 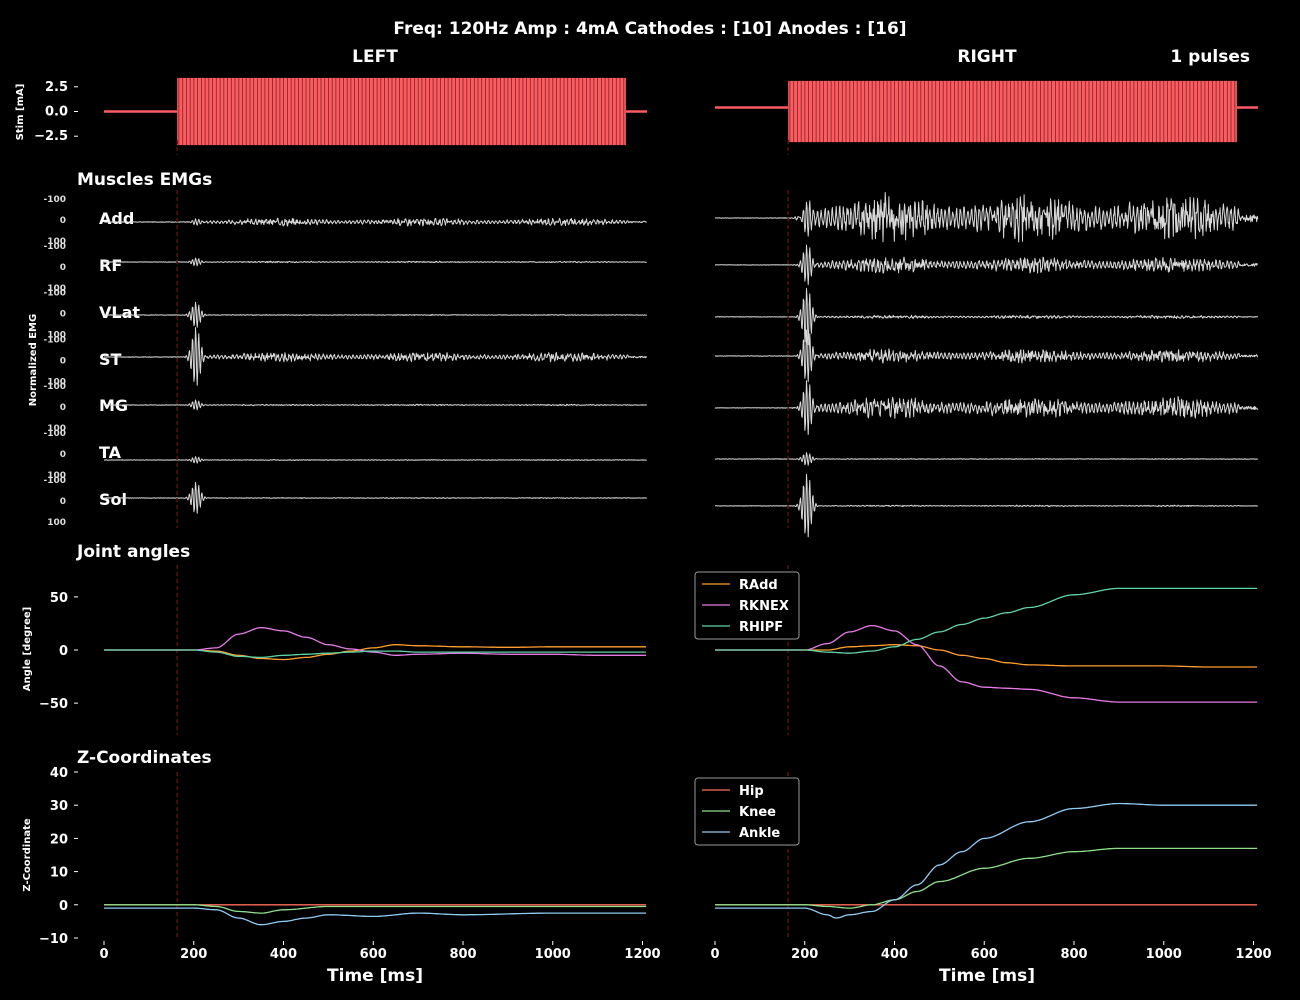 I want to click on stim-pulse-train-L, so click(x=401, y=111).